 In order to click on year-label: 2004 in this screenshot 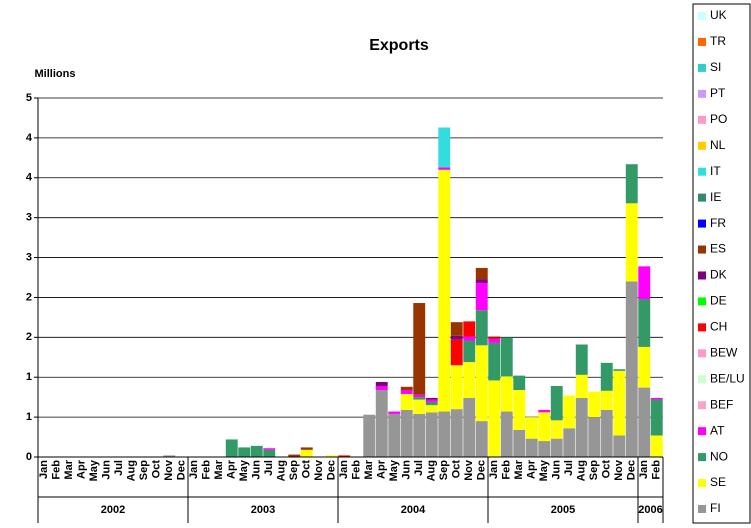, I will do `click(413, 510)`.